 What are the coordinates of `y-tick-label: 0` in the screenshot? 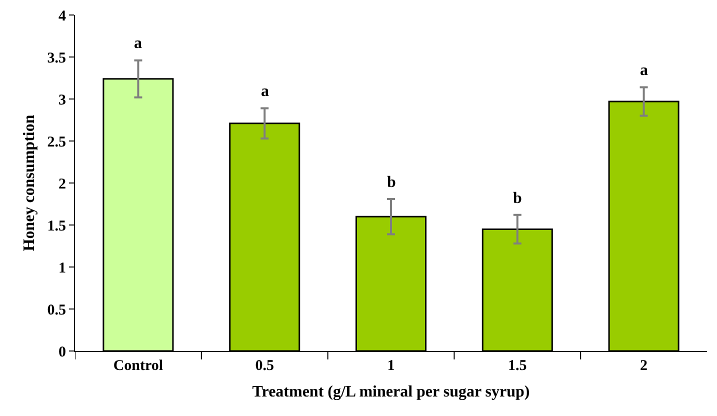 It's located at (62, 352).